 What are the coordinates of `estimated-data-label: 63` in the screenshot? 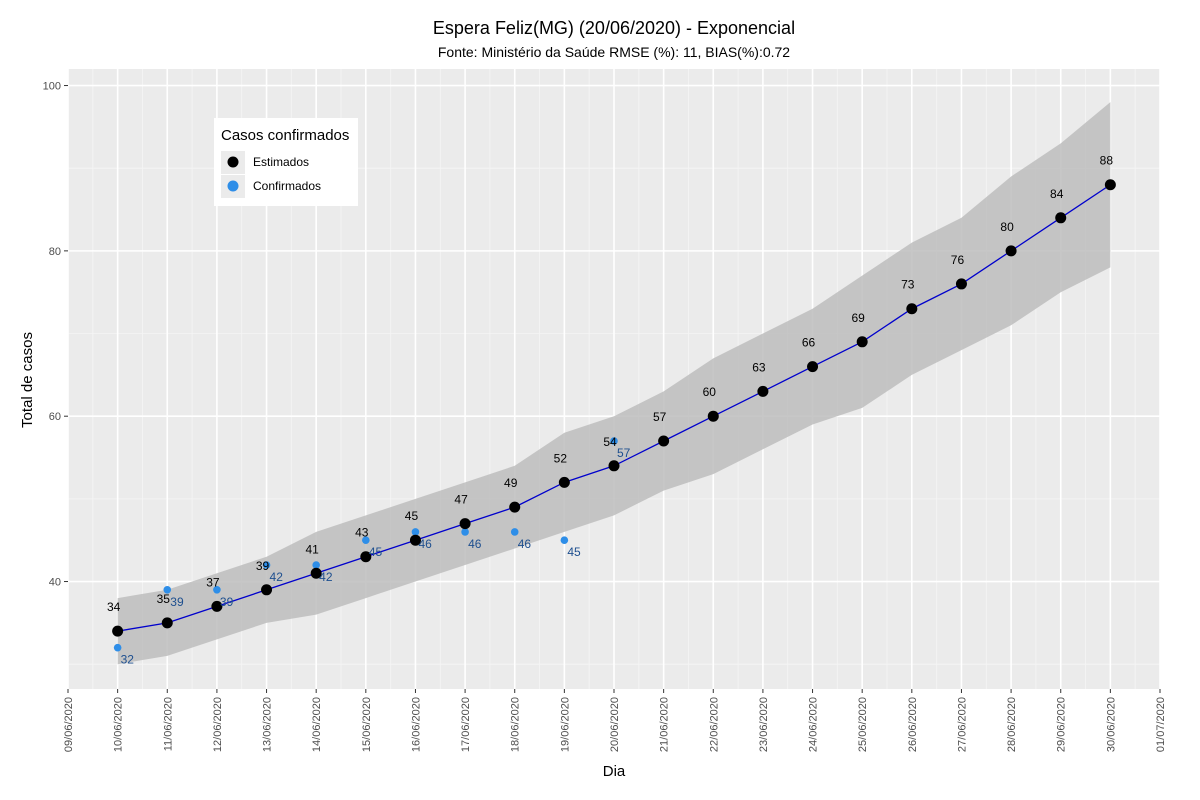 It's located at (759, 367).